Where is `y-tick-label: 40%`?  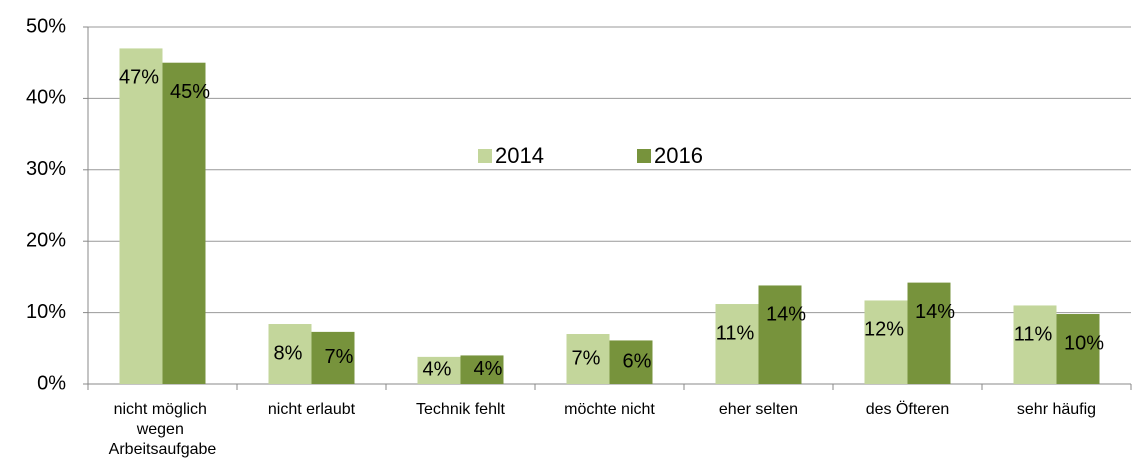 y-tick-label: 40% is located at coordinates (46, 98).